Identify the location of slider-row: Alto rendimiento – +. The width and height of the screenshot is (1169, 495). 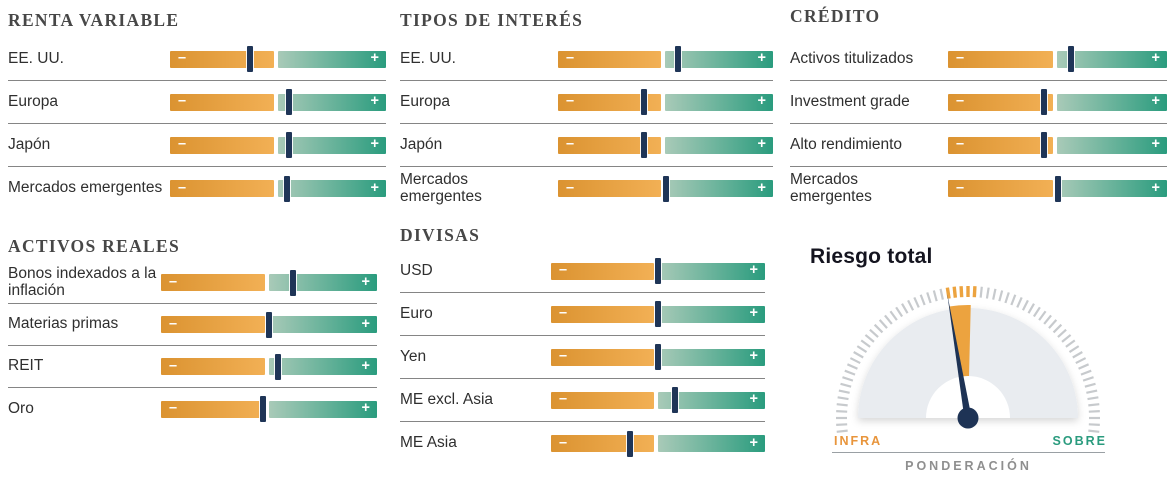
(978, 145).